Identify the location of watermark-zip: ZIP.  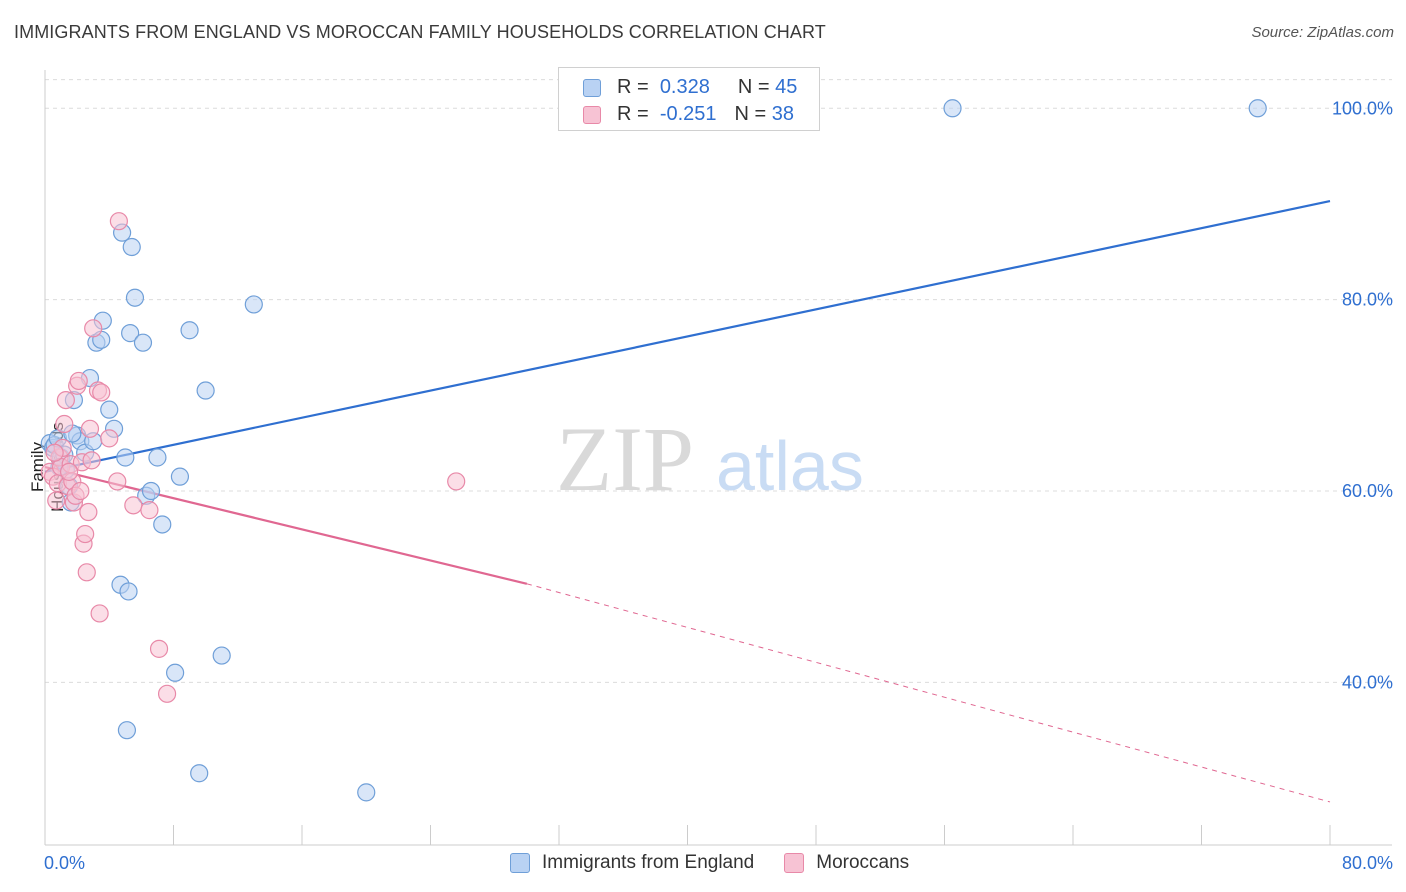
(625, 459).